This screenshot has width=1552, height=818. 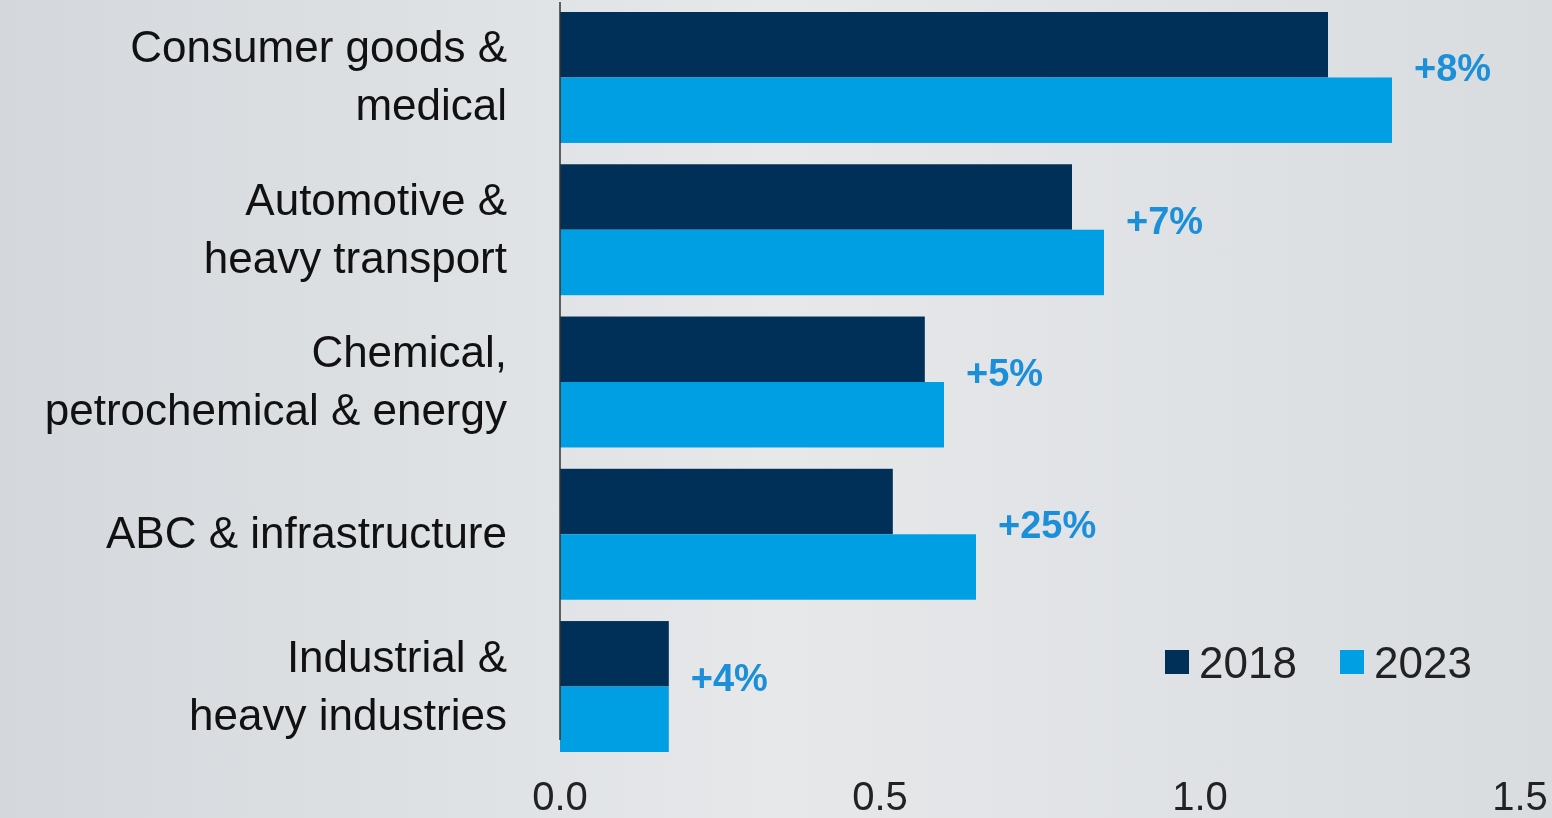 What do you see at coordinates (306, 533) in the screenshot?
I see `y-tick-label: ABC & infrastructure` at bounding box center [306, 533].